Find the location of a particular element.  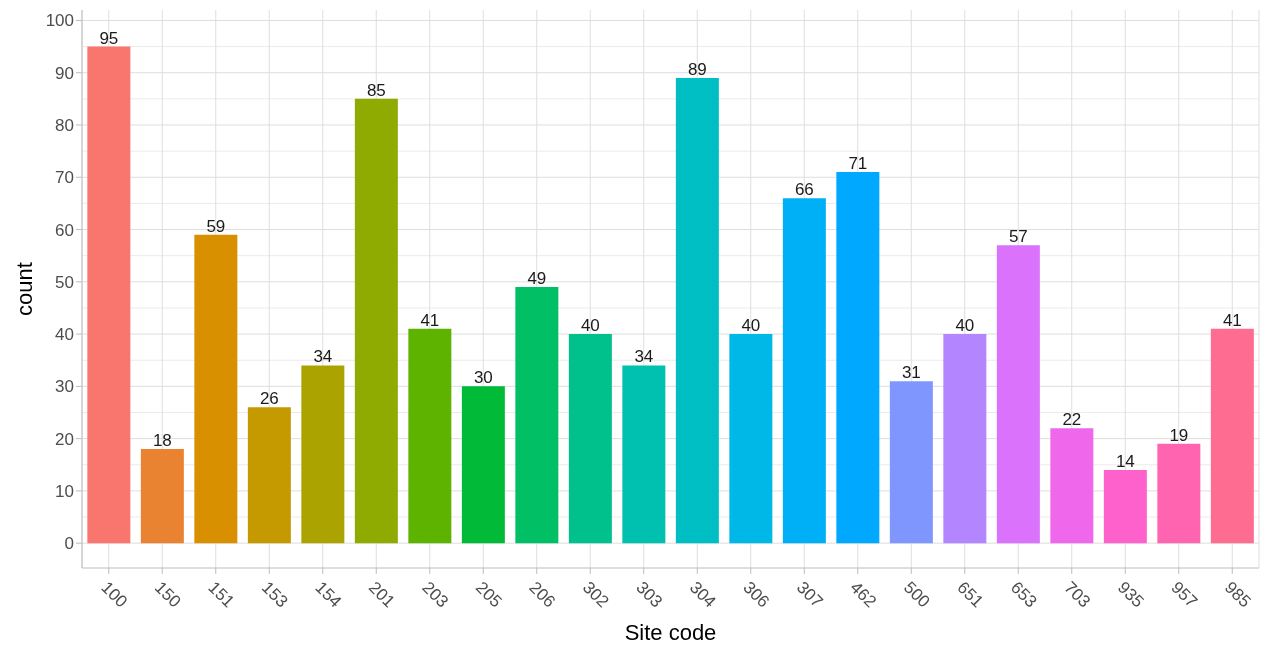

x-tick-label: 304 is located at coordinates (702, 594).